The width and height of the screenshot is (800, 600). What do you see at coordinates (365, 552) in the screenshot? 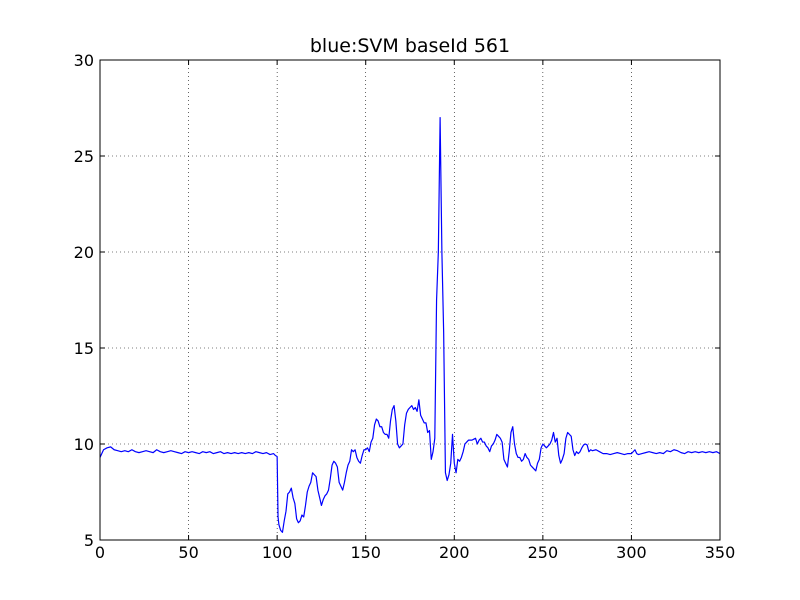
I see `x-tick-label: 150` at bounding box center [365, 552].